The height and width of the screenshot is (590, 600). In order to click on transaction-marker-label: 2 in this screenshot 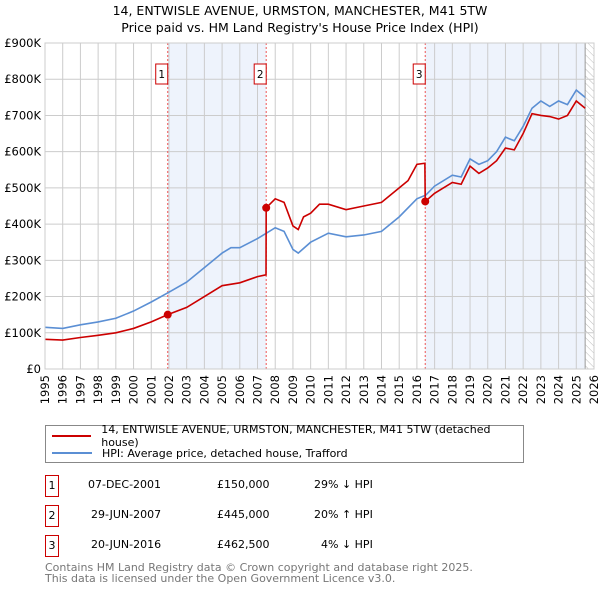, I will do `click(260, 75)`.